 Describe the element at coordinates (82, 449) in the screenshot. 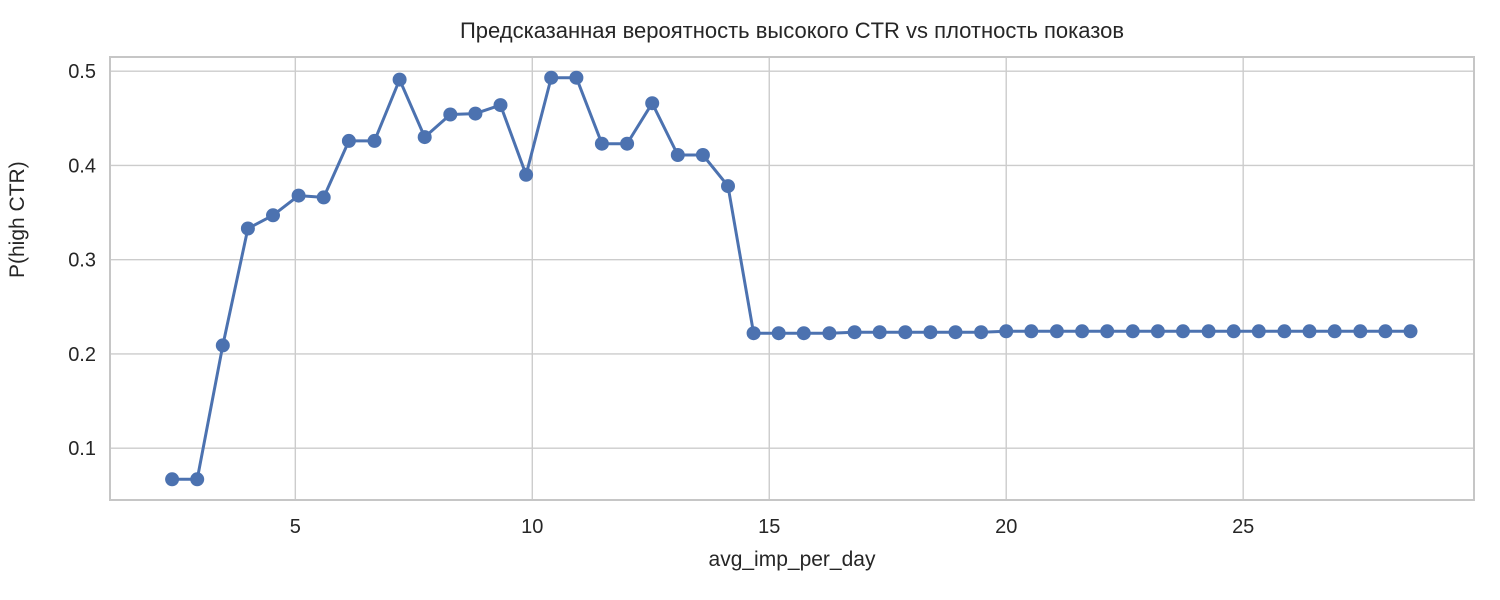

I see `y-tick-label: 0.1` at that location.